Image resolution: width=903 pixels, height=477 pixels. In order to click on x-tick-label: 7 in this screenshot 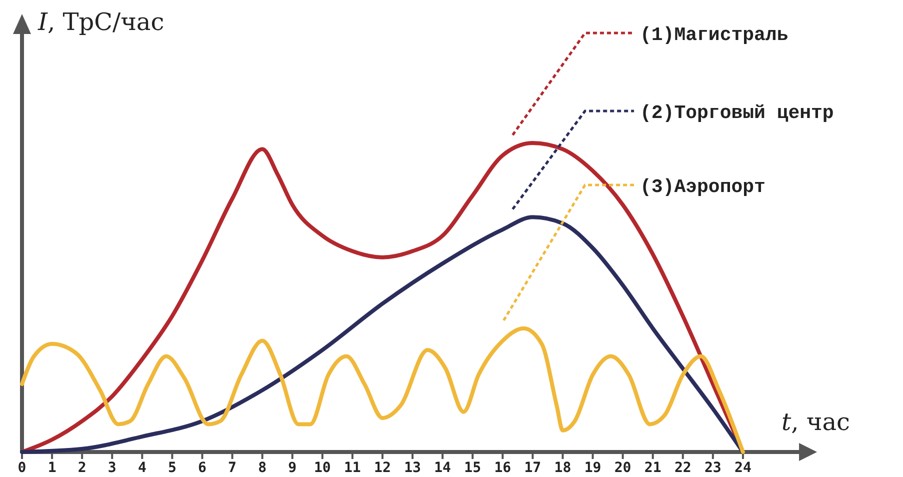, I will do `click(232, 468)`.